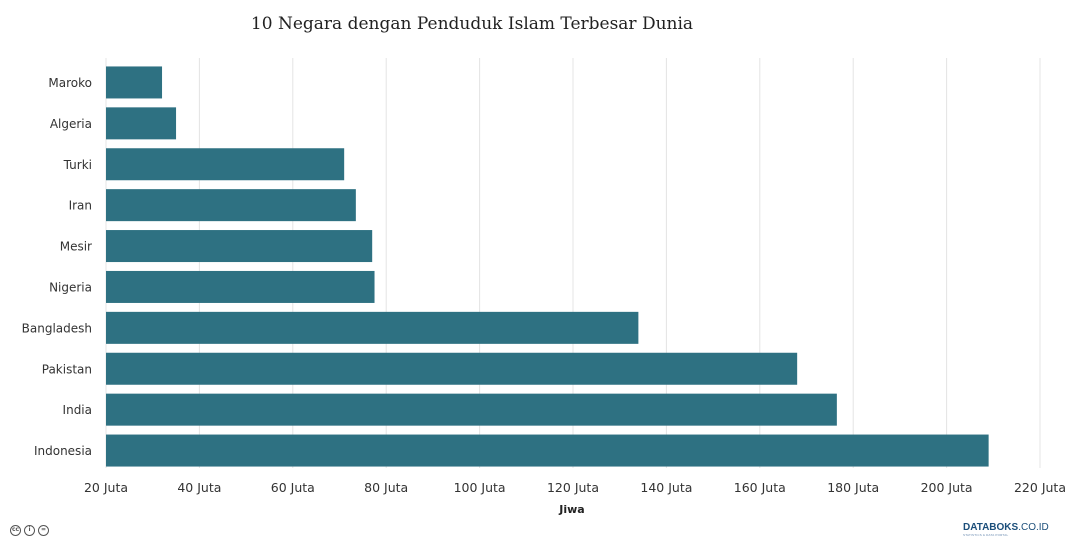 The height and width of the screenshot is (541, 1073). Describe the element at coordinates (67, 369) in the screenshot. I see `y-tick-label: Pakistan` at that location.